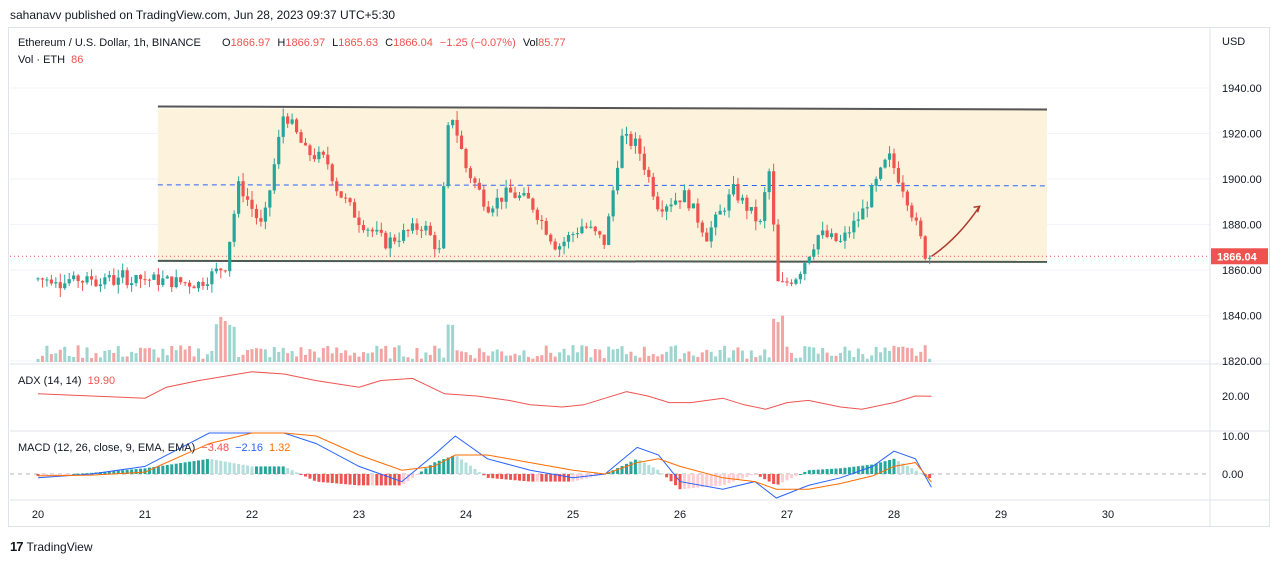 This screenshot has width=1281, height=563. I want to click on signal-line, so click(484, 461).